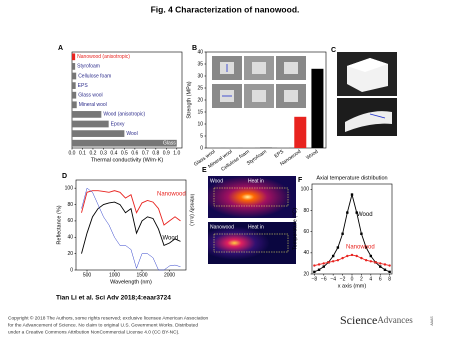 This screenshot has height=338, width=450. I want to click on x-tick-label: 0.8, so click(155, 153).